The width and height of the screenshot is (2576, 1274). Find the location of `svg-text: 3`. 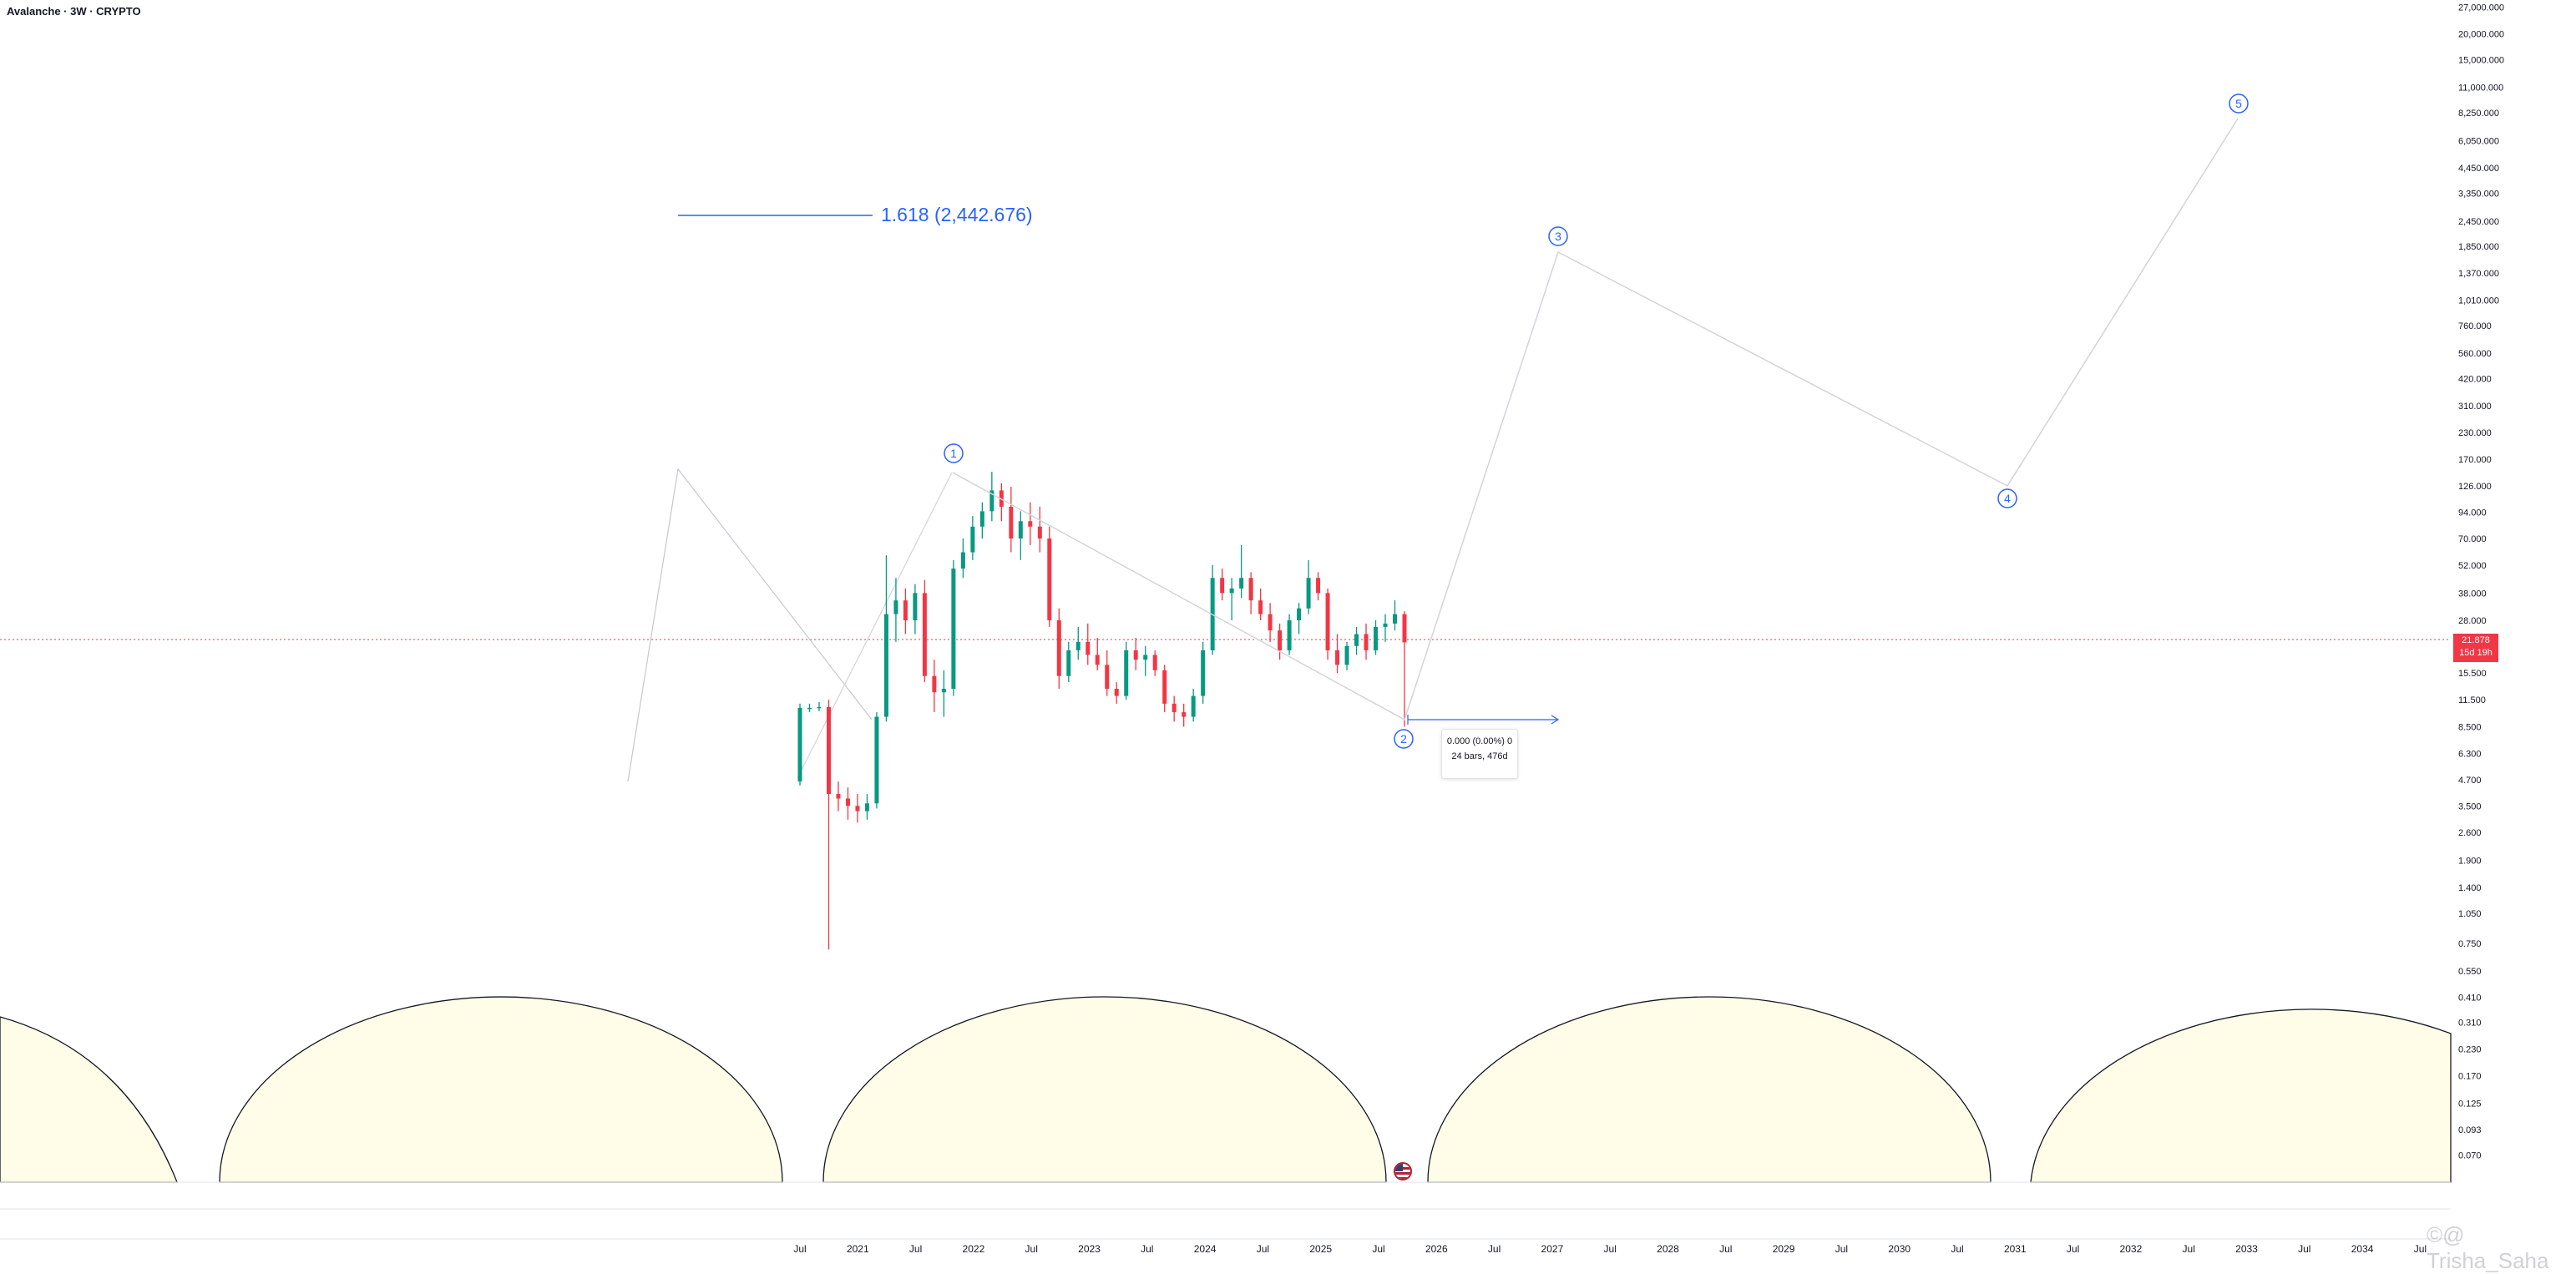

svg-text: 3 is located at coordinates (1558, 236).